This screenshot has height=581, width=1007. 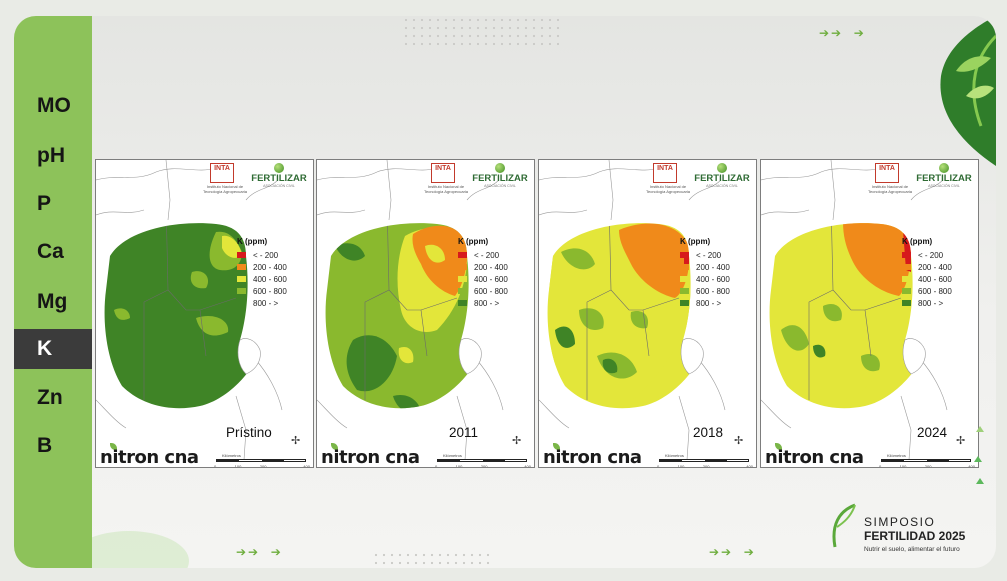 I want to click on legend-entry: 600 - 800, so click(x=705, y=291).